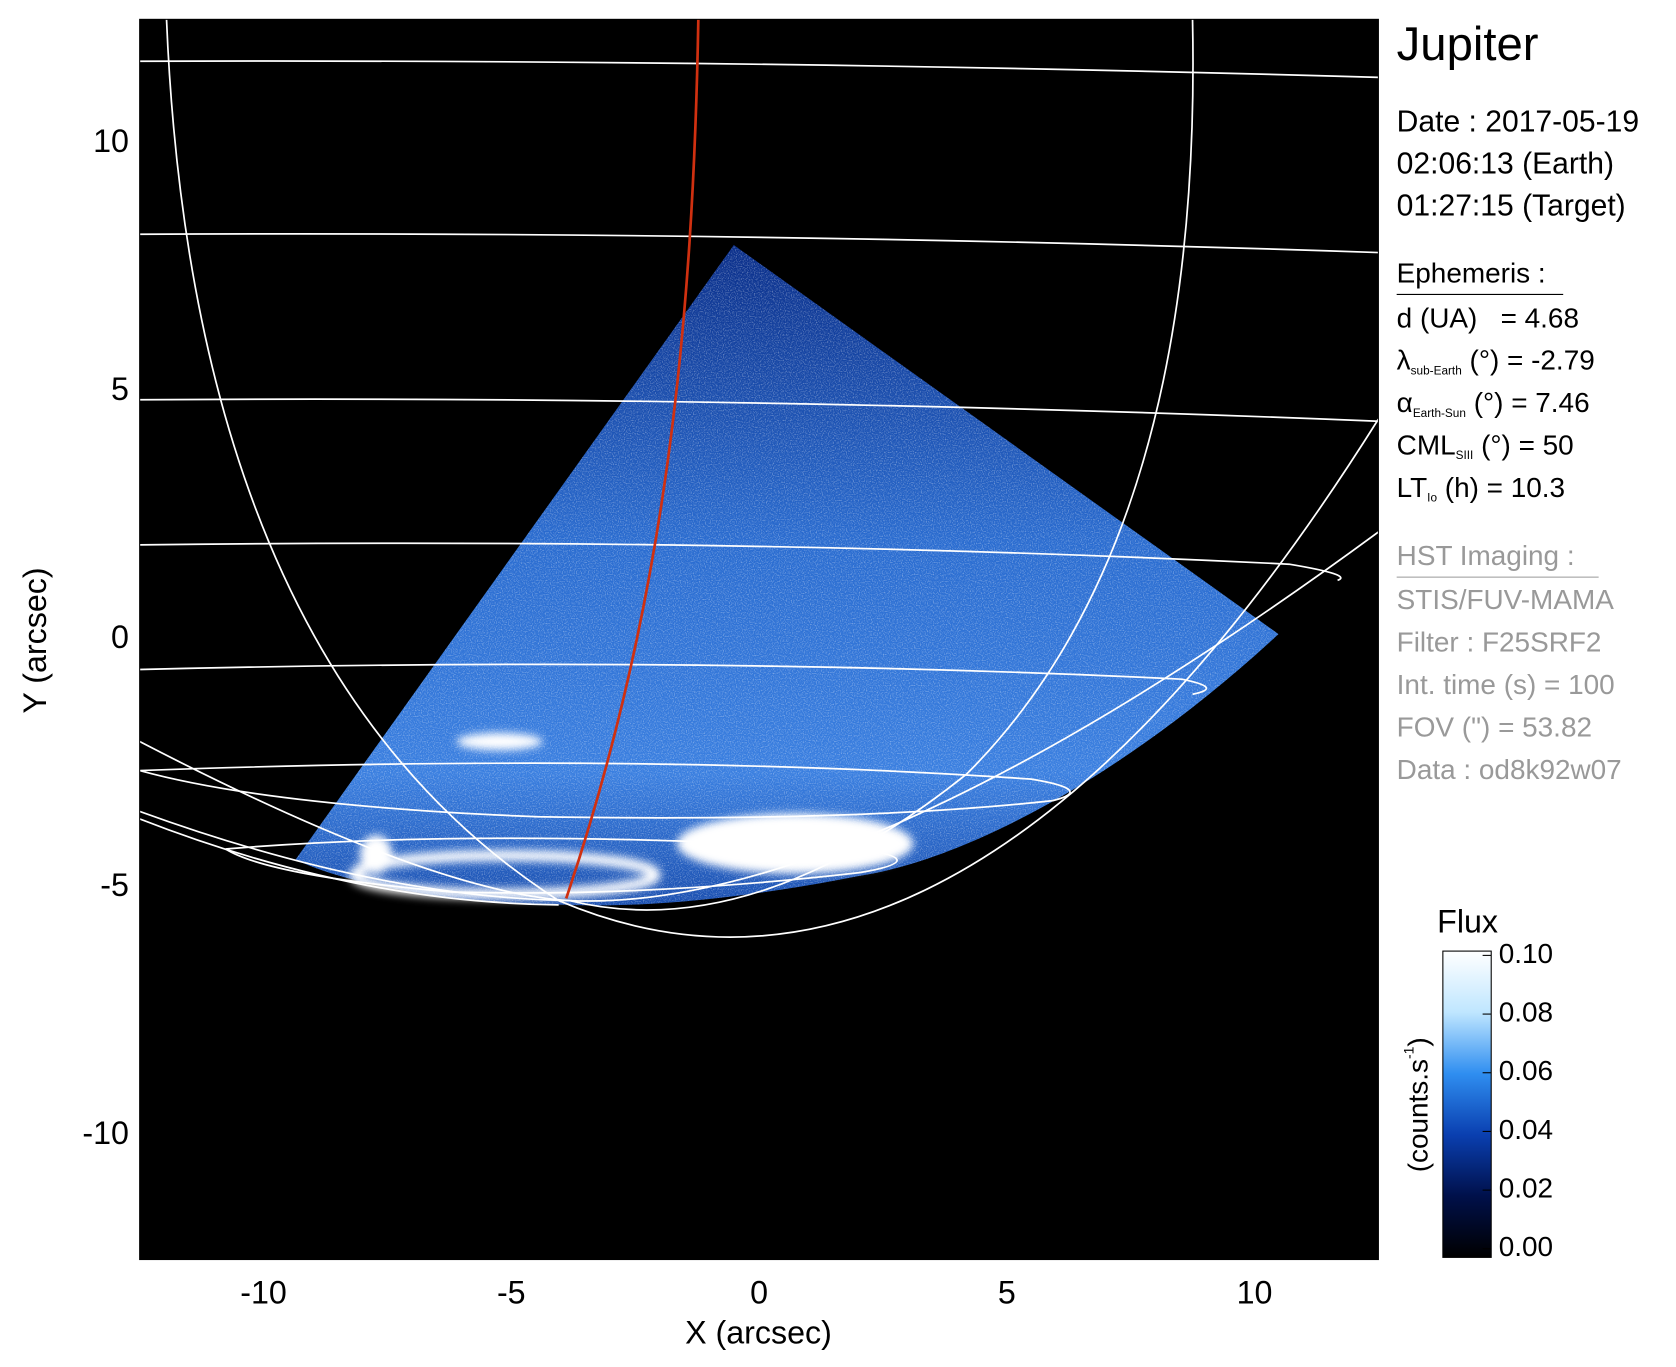 This screenshot has width=1676, height=1367. Describe the element at coordinates (1501, 487) in the screenshot. I see `row-value: (h) = 10.3` at that location.